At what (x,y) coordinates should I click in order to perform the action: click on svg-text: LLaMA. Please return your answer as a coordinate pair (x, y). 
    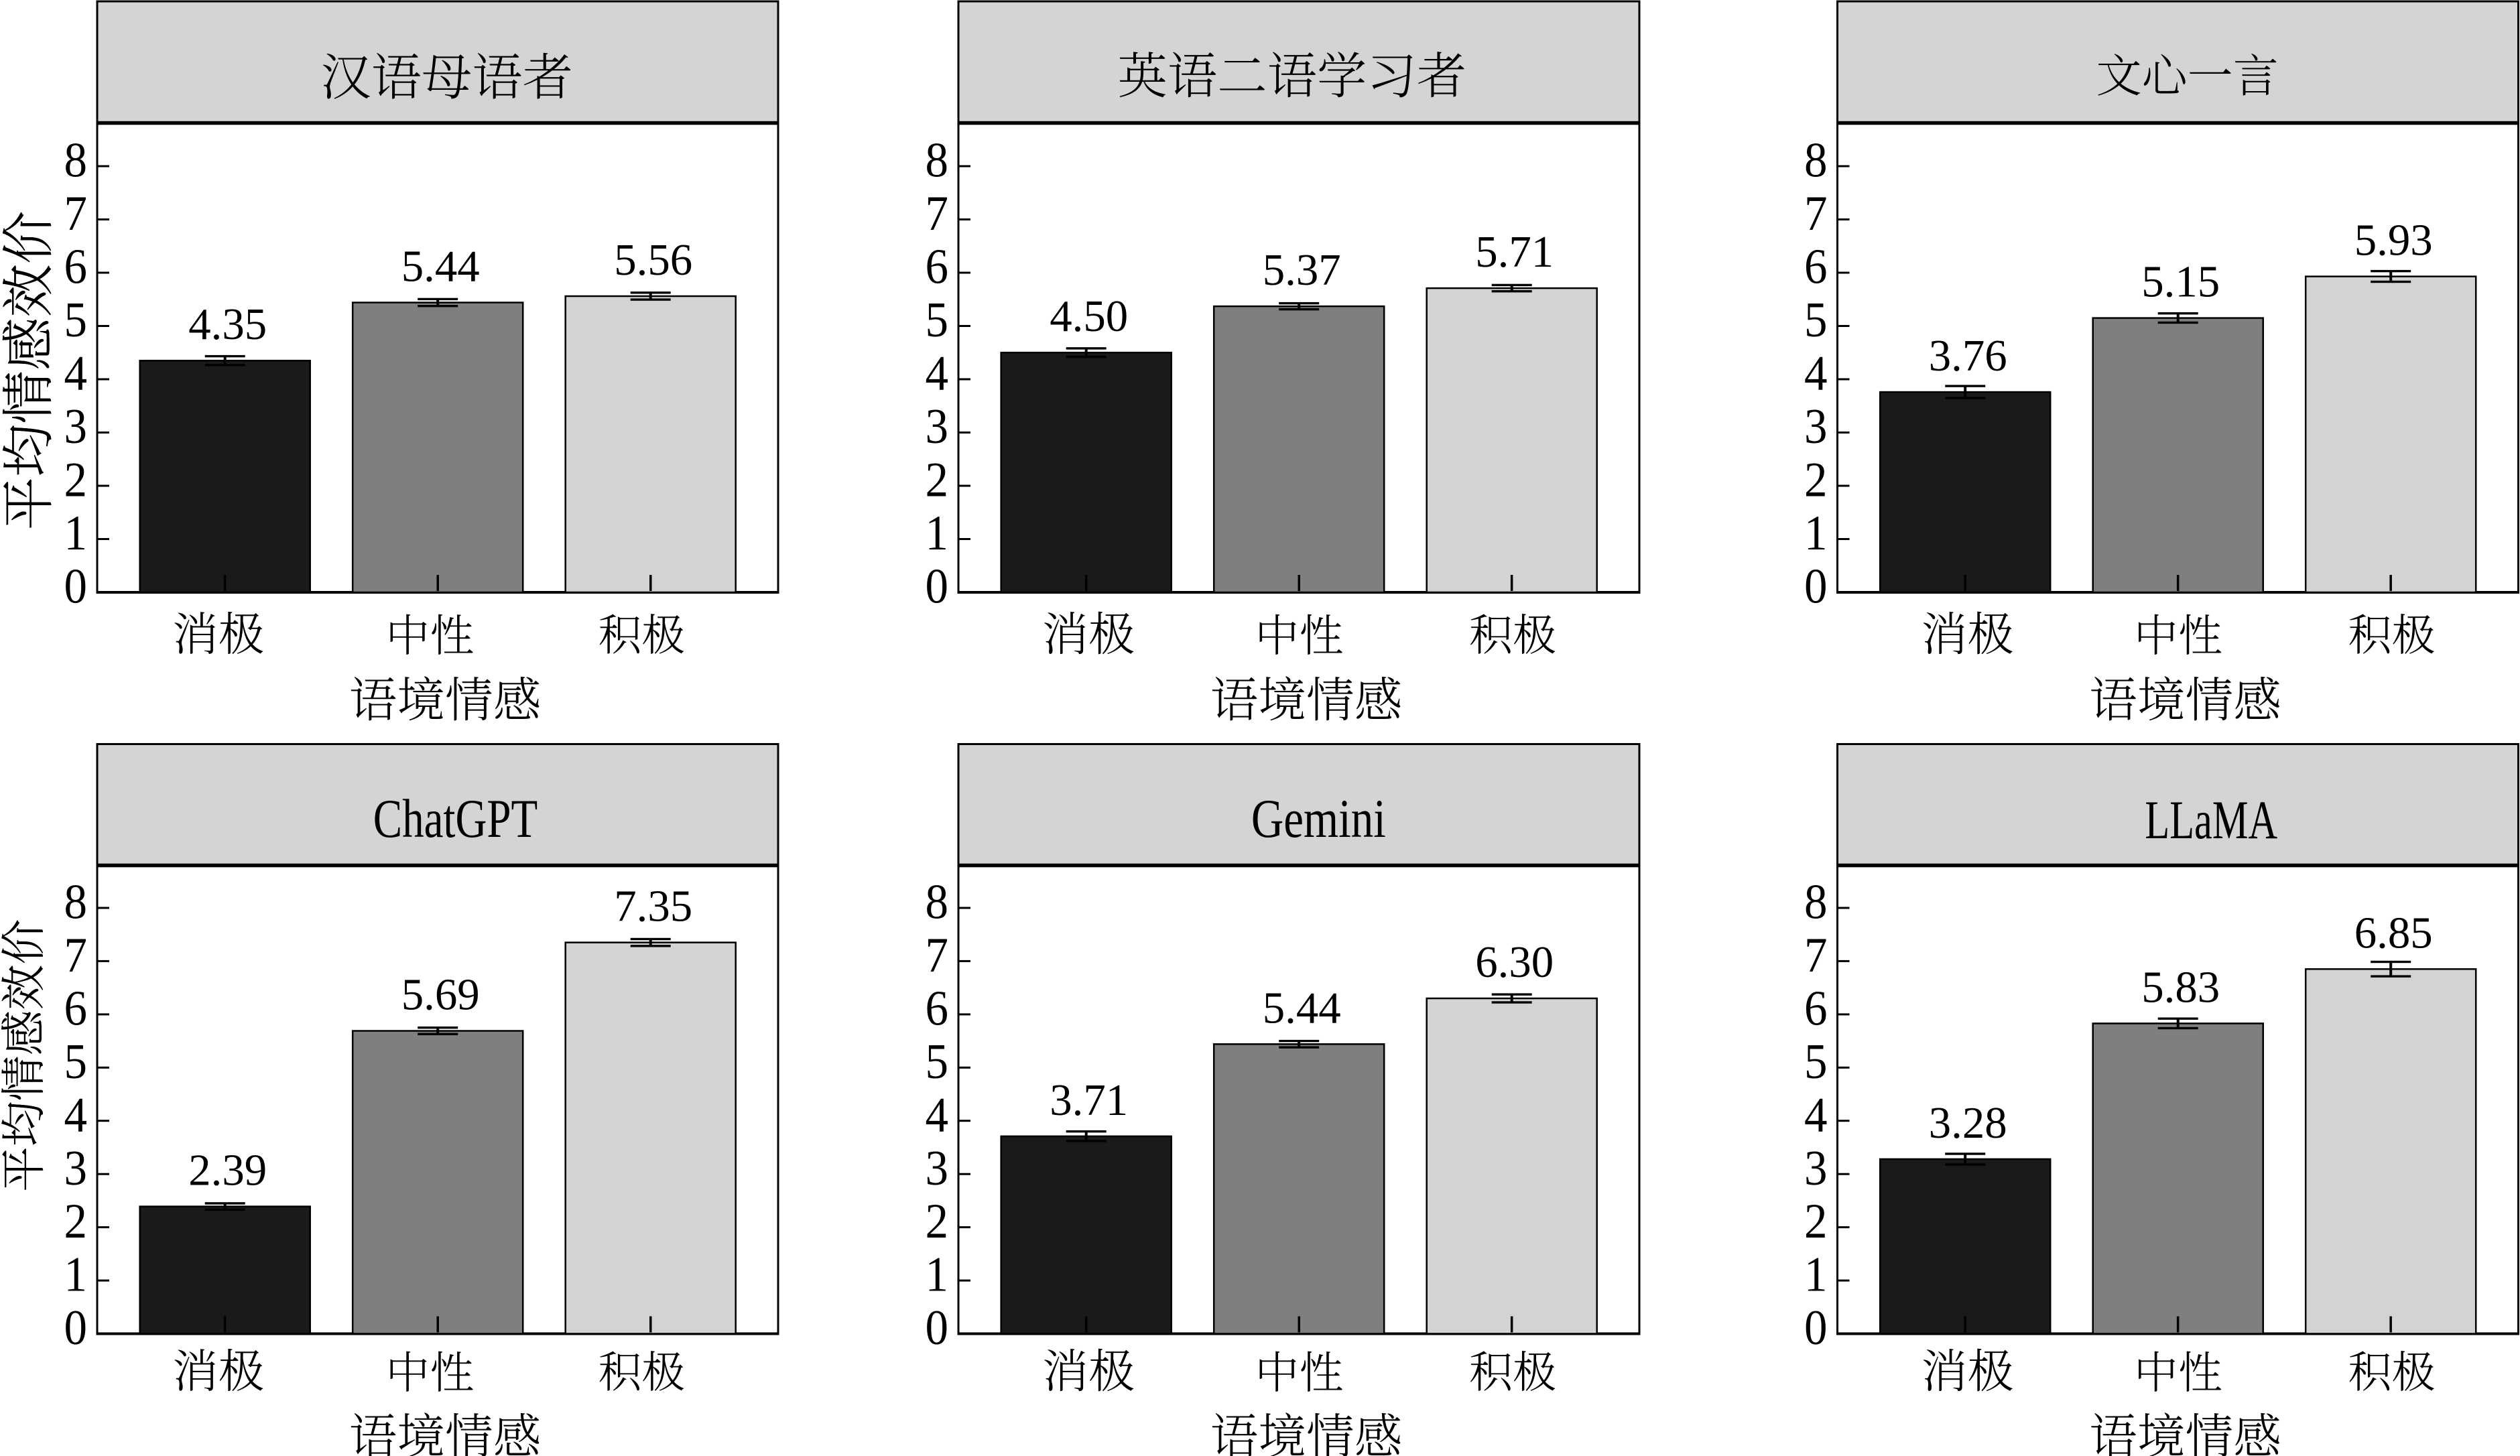
    Looking at the image, I should click on (2211, 819).